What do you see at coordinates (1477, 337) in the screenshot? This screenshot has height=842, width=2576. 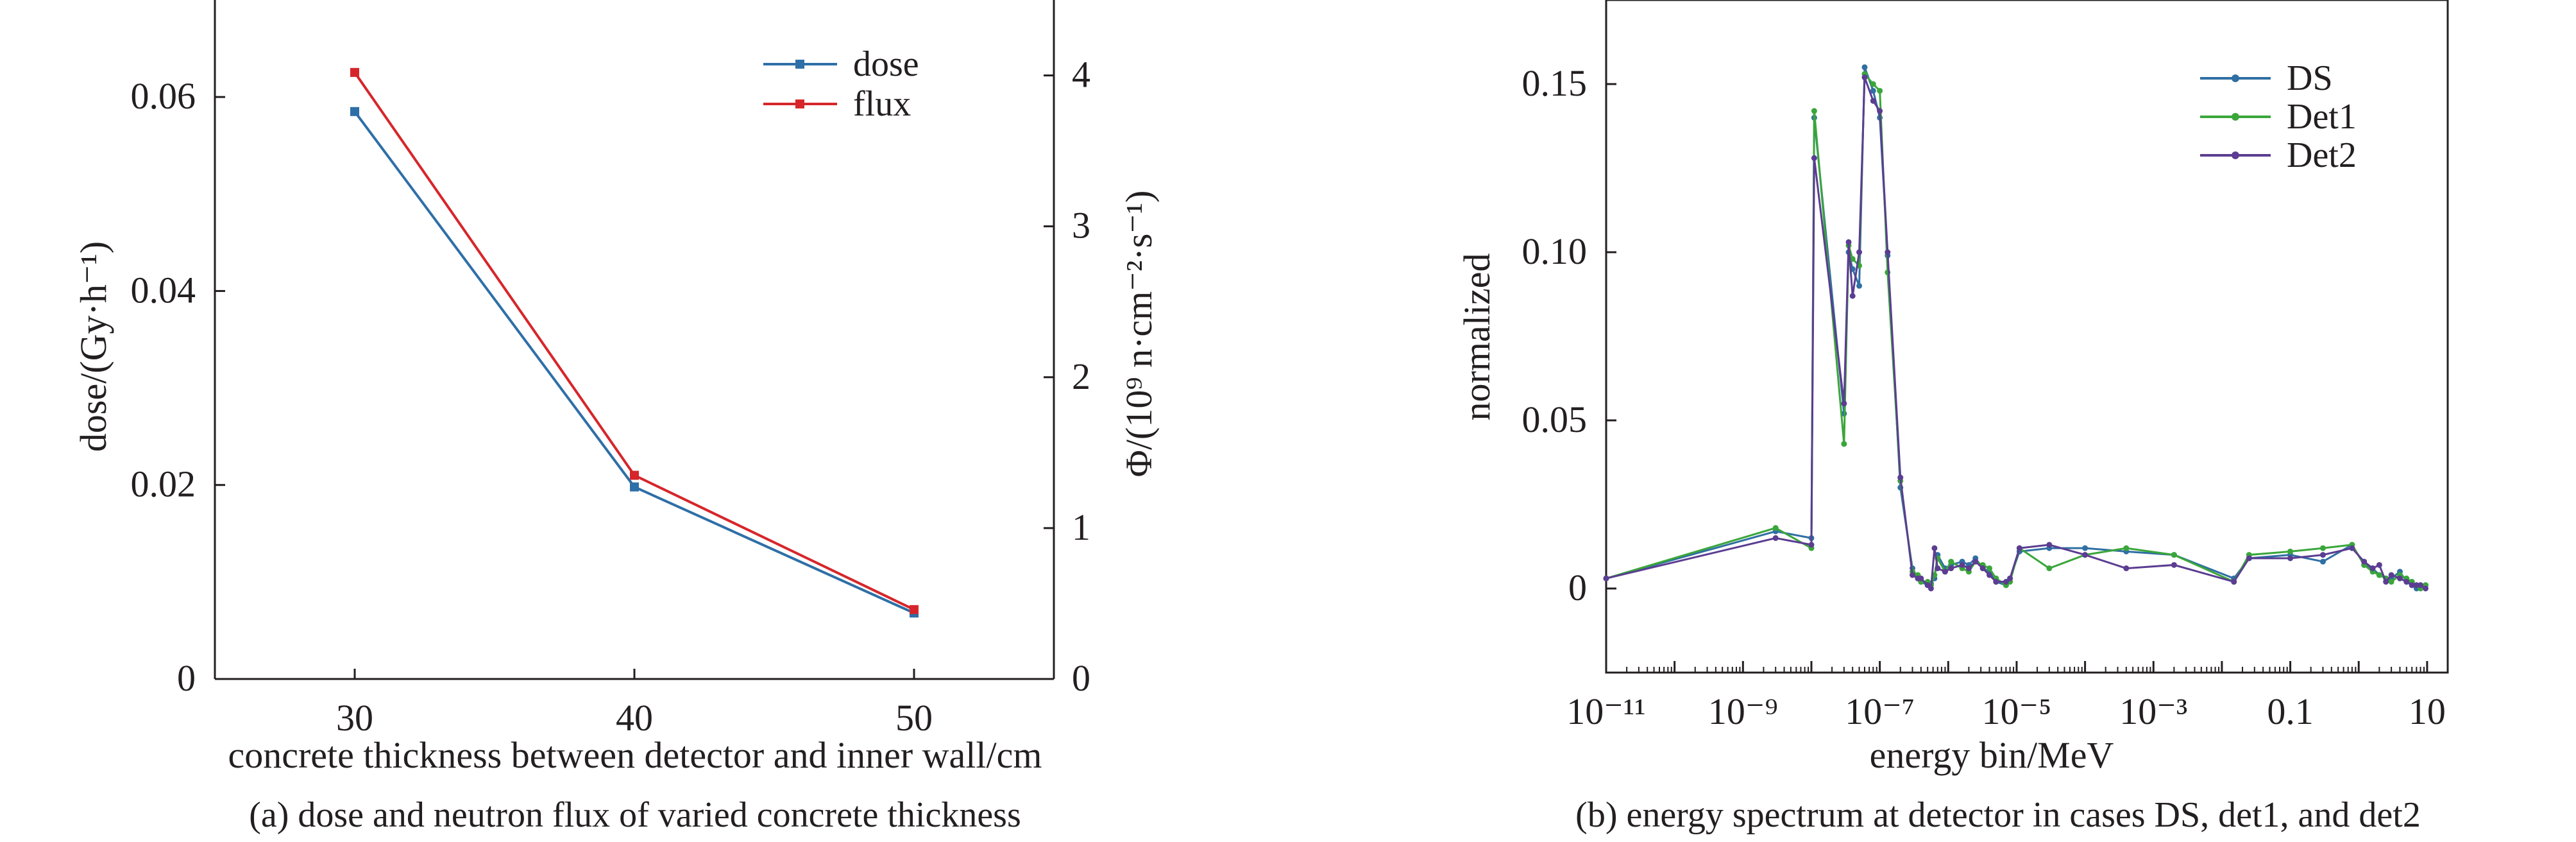 I see `panel-b-y-axis-label: normalized` at bounding box center [1477, 337].